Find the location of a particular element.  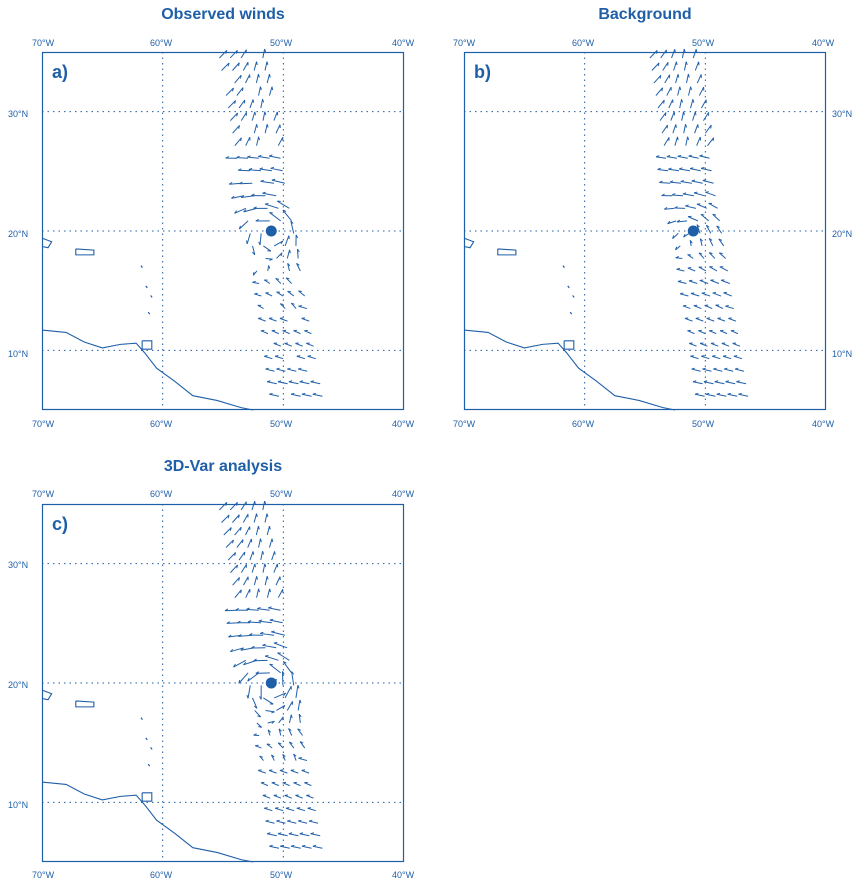

panel-c-island is located at coordinates (147, 797).